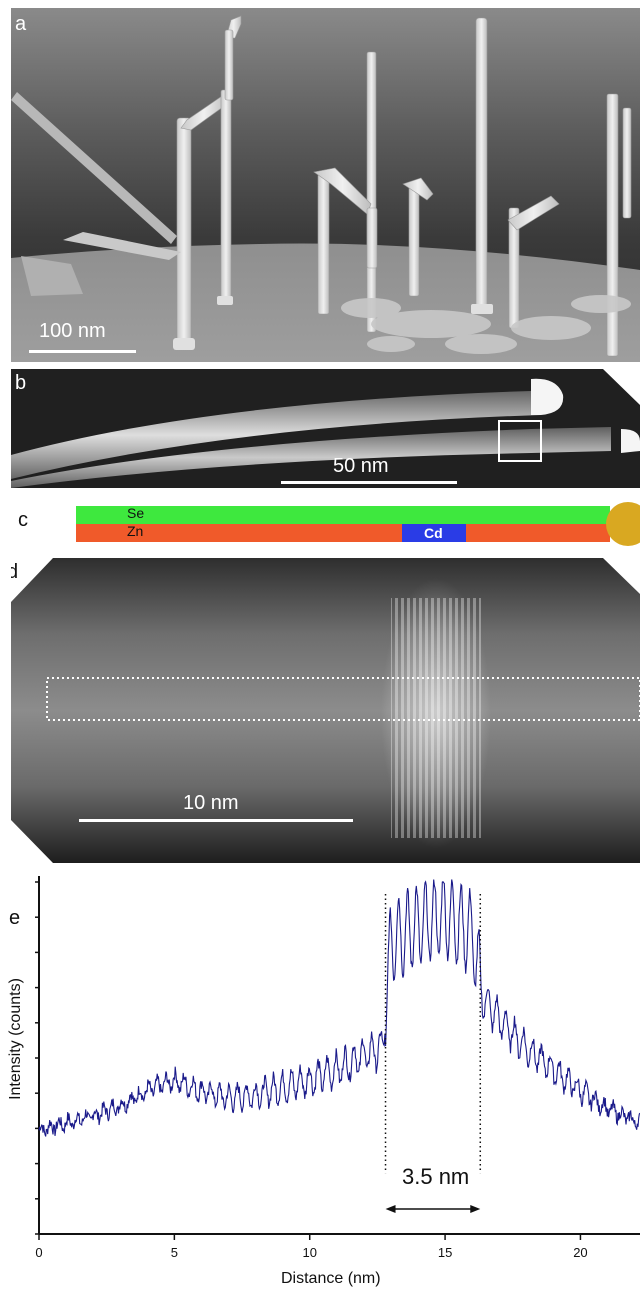 Image resolution: width=640 pixels, height=1297 pixels. I want to click on panel-c-schematic: c Se Zn Cd, so click(320, 523).